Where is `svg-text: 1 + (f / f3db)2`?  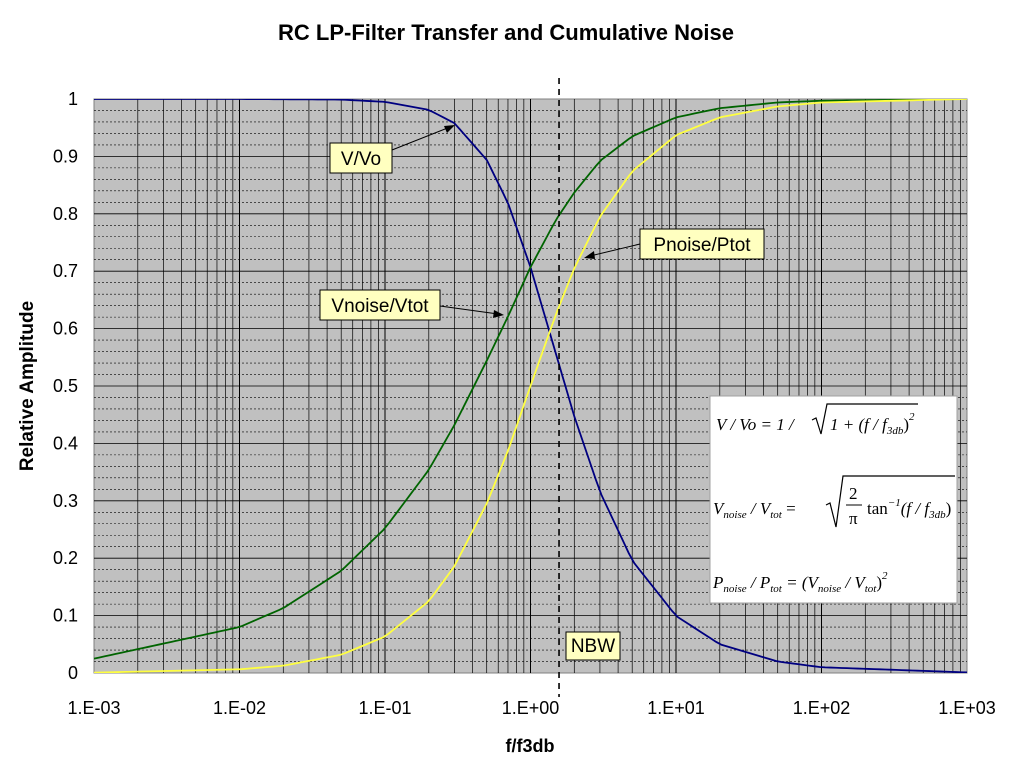
svg-text: 1 + (f / f3db)2 is located at coordinates (872, 424).